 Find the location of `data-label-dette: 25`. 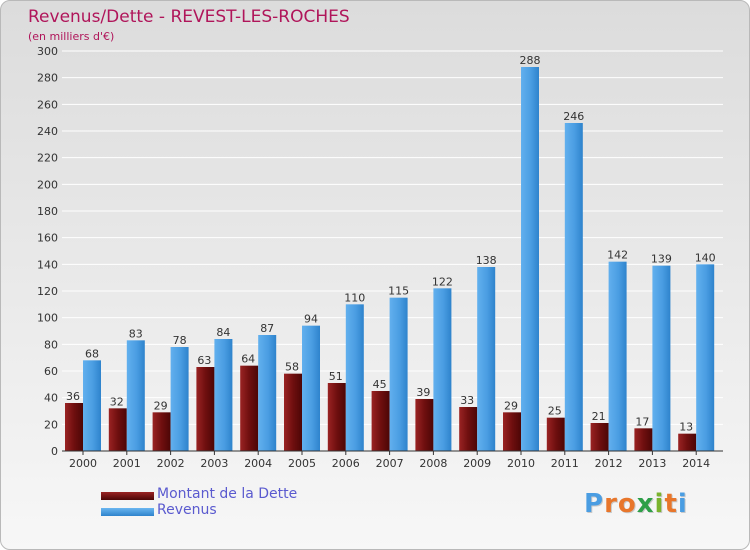

data-label-dette: 25 is located at coordinates (555, 411).